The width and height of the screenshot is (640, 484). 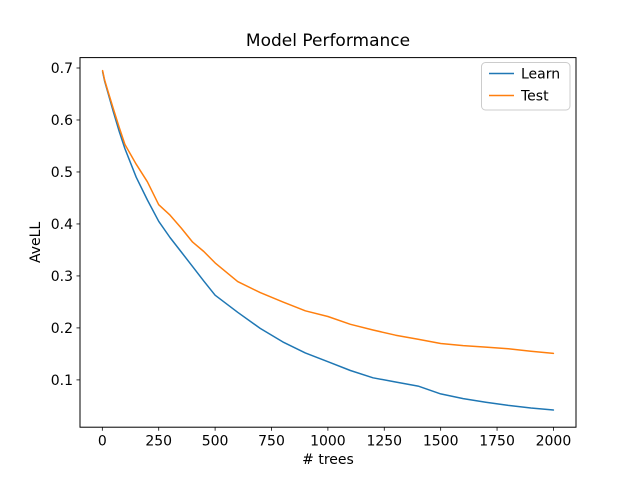 What do you see at coordinates (102, 442) in the screenshot?
I see `x-tick-label: 0` at bounding box center [102, 442].